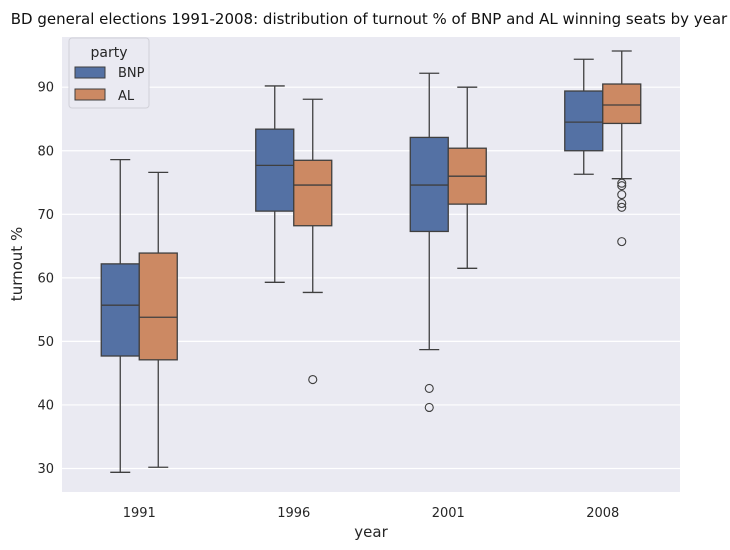  What do you see at coordinates (45, 278) in the screenshot?
I see `y-tick-label: 60` at bounding box center [45, 278].